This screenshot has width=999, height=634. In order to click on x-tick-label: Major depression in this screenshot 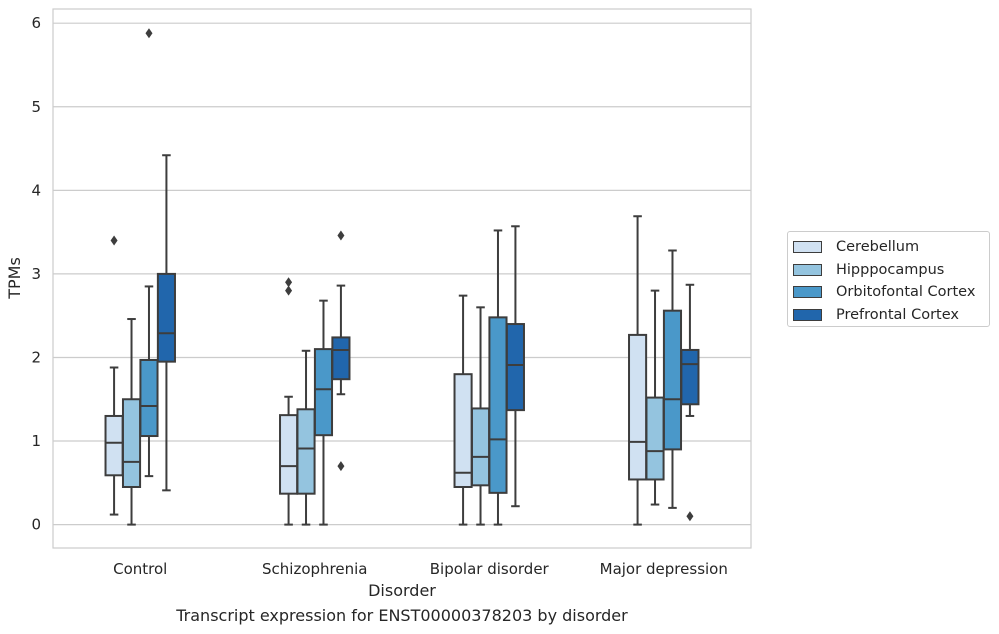, I will do `click(664, 569)`.